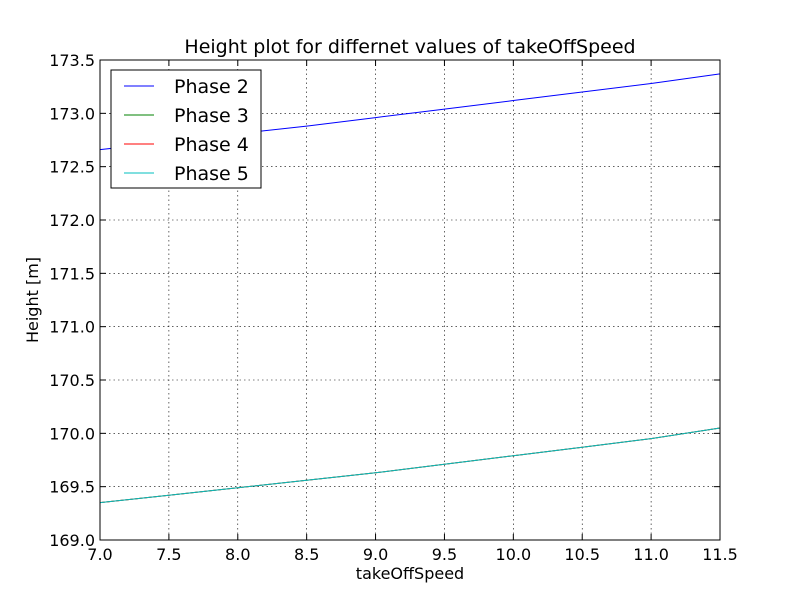 The image size is (800, 600). Describe the element at coordinates (211, 174) in the screenshot. I see `legend-label: Phase 5` at that location.